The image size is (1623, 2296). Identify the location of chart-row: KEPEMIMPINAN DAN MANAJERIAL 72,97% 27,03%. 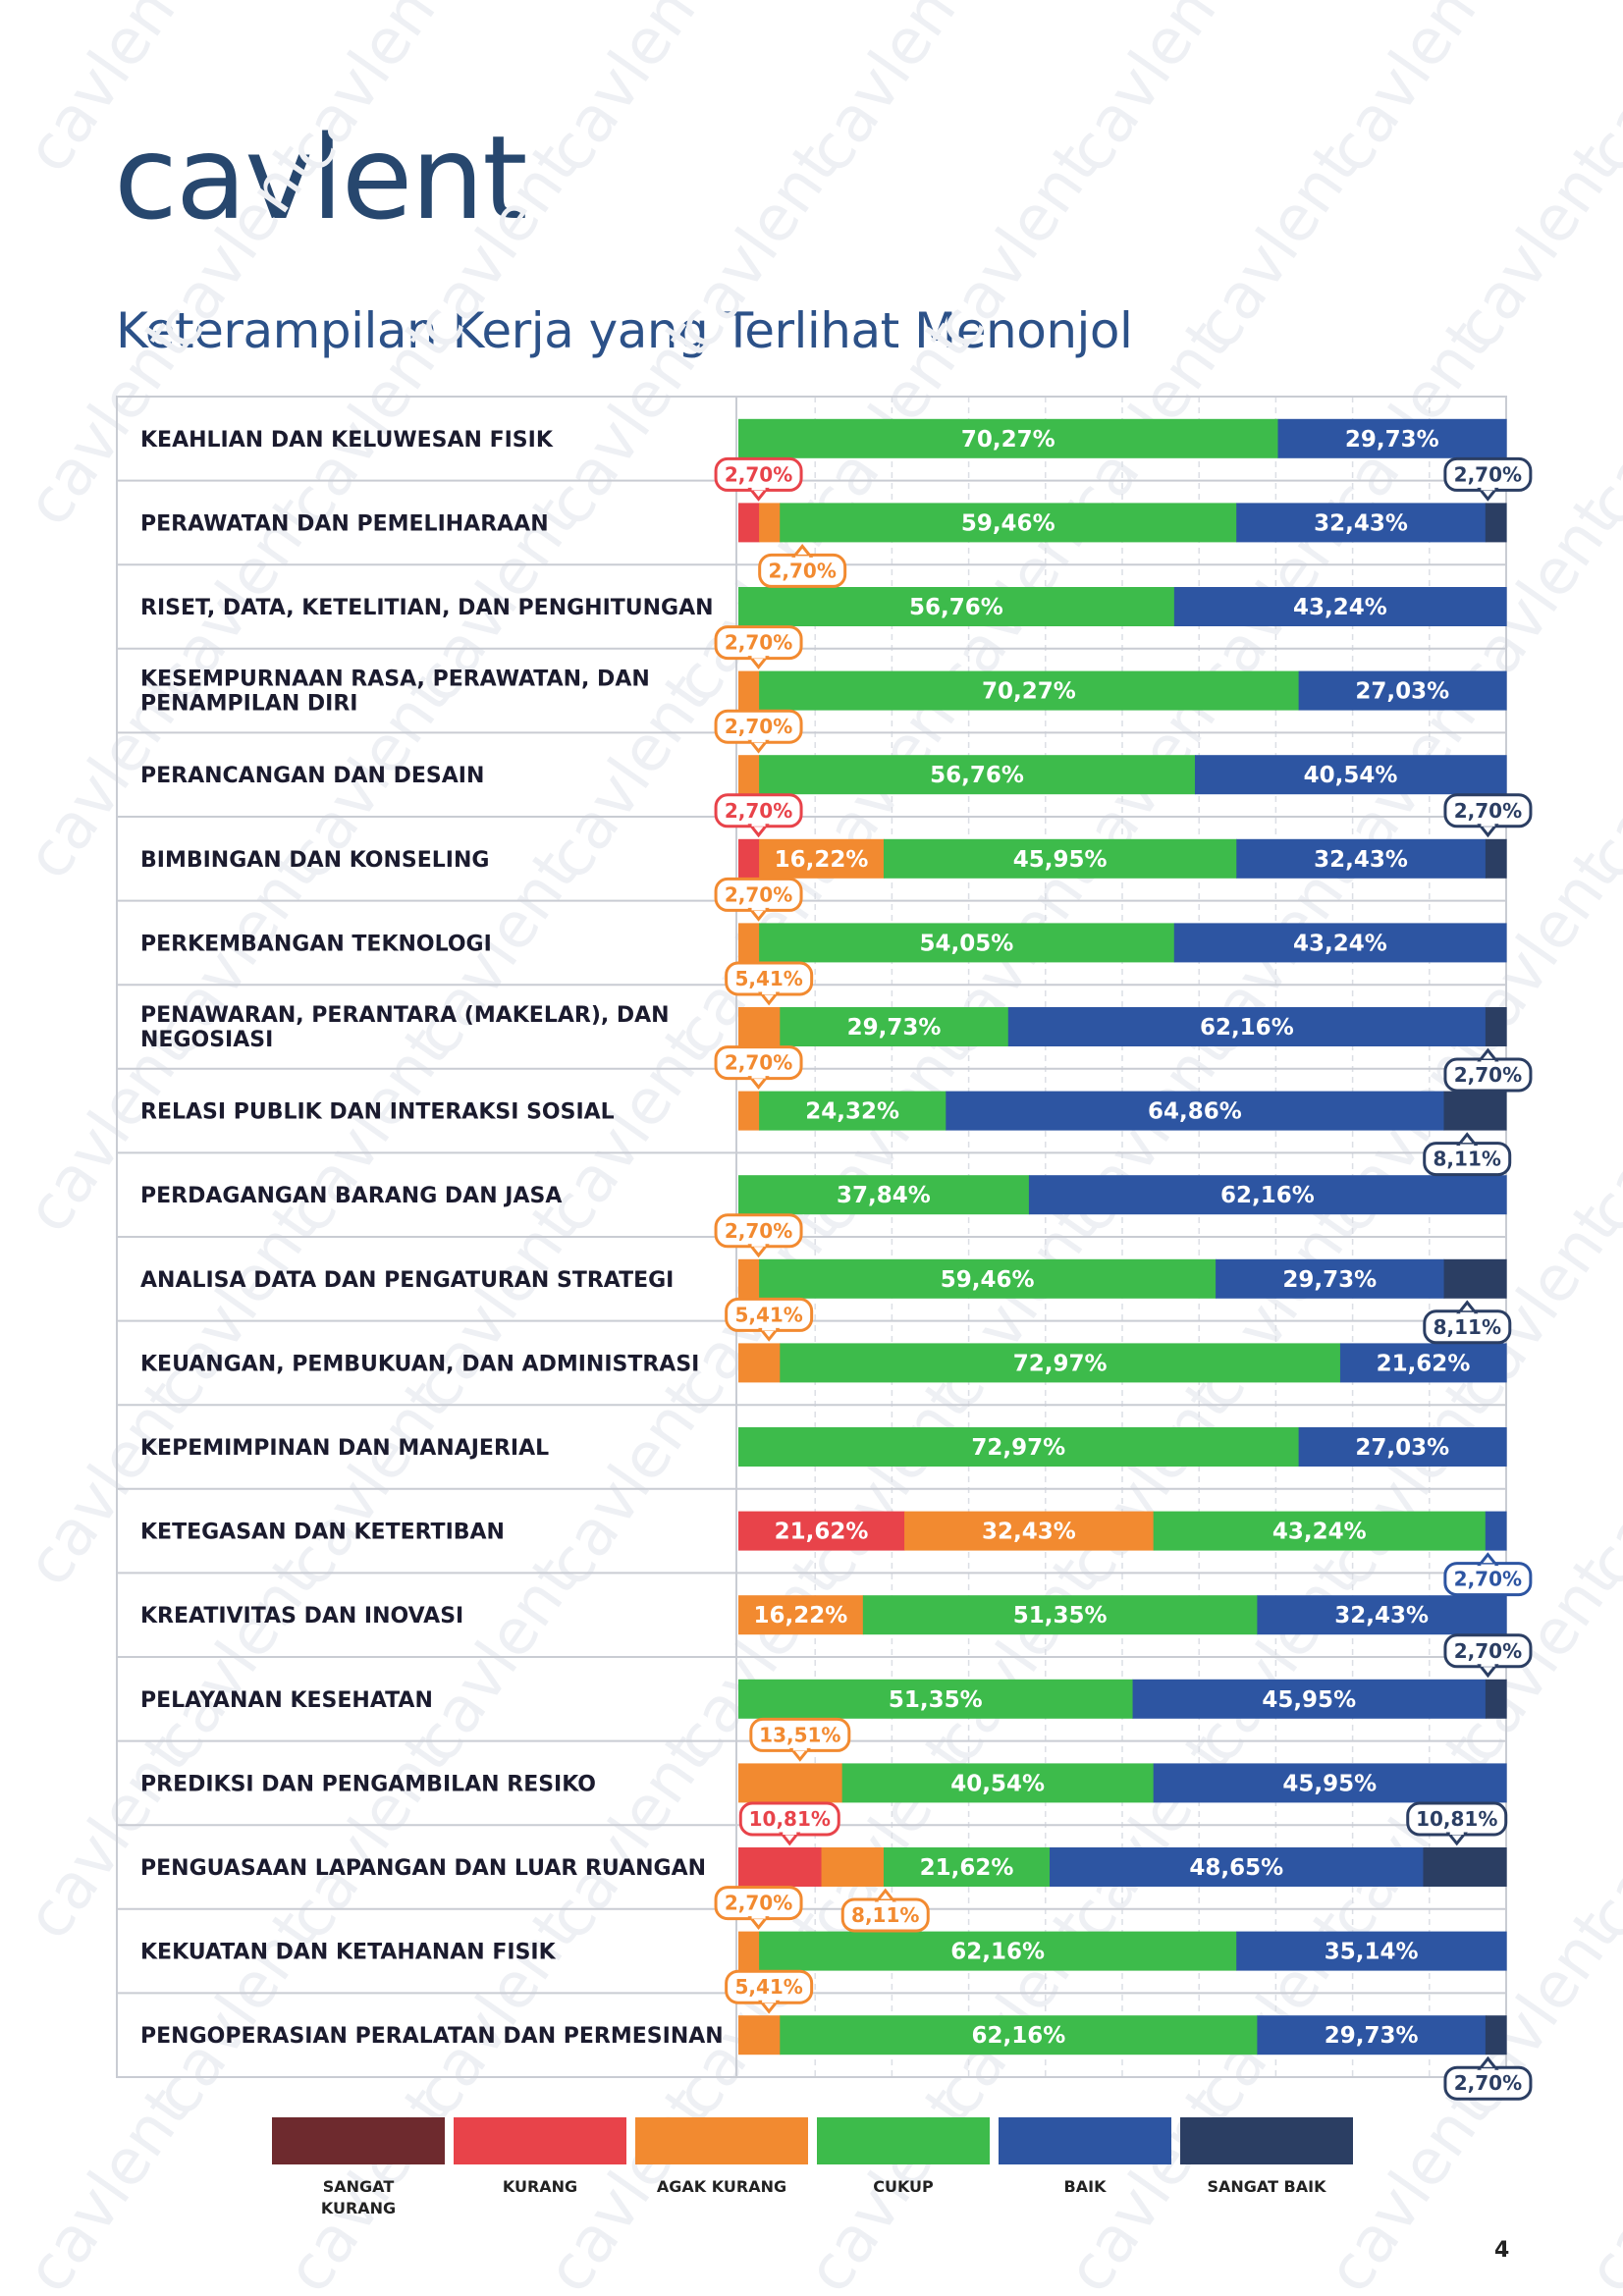
(823, 1447).